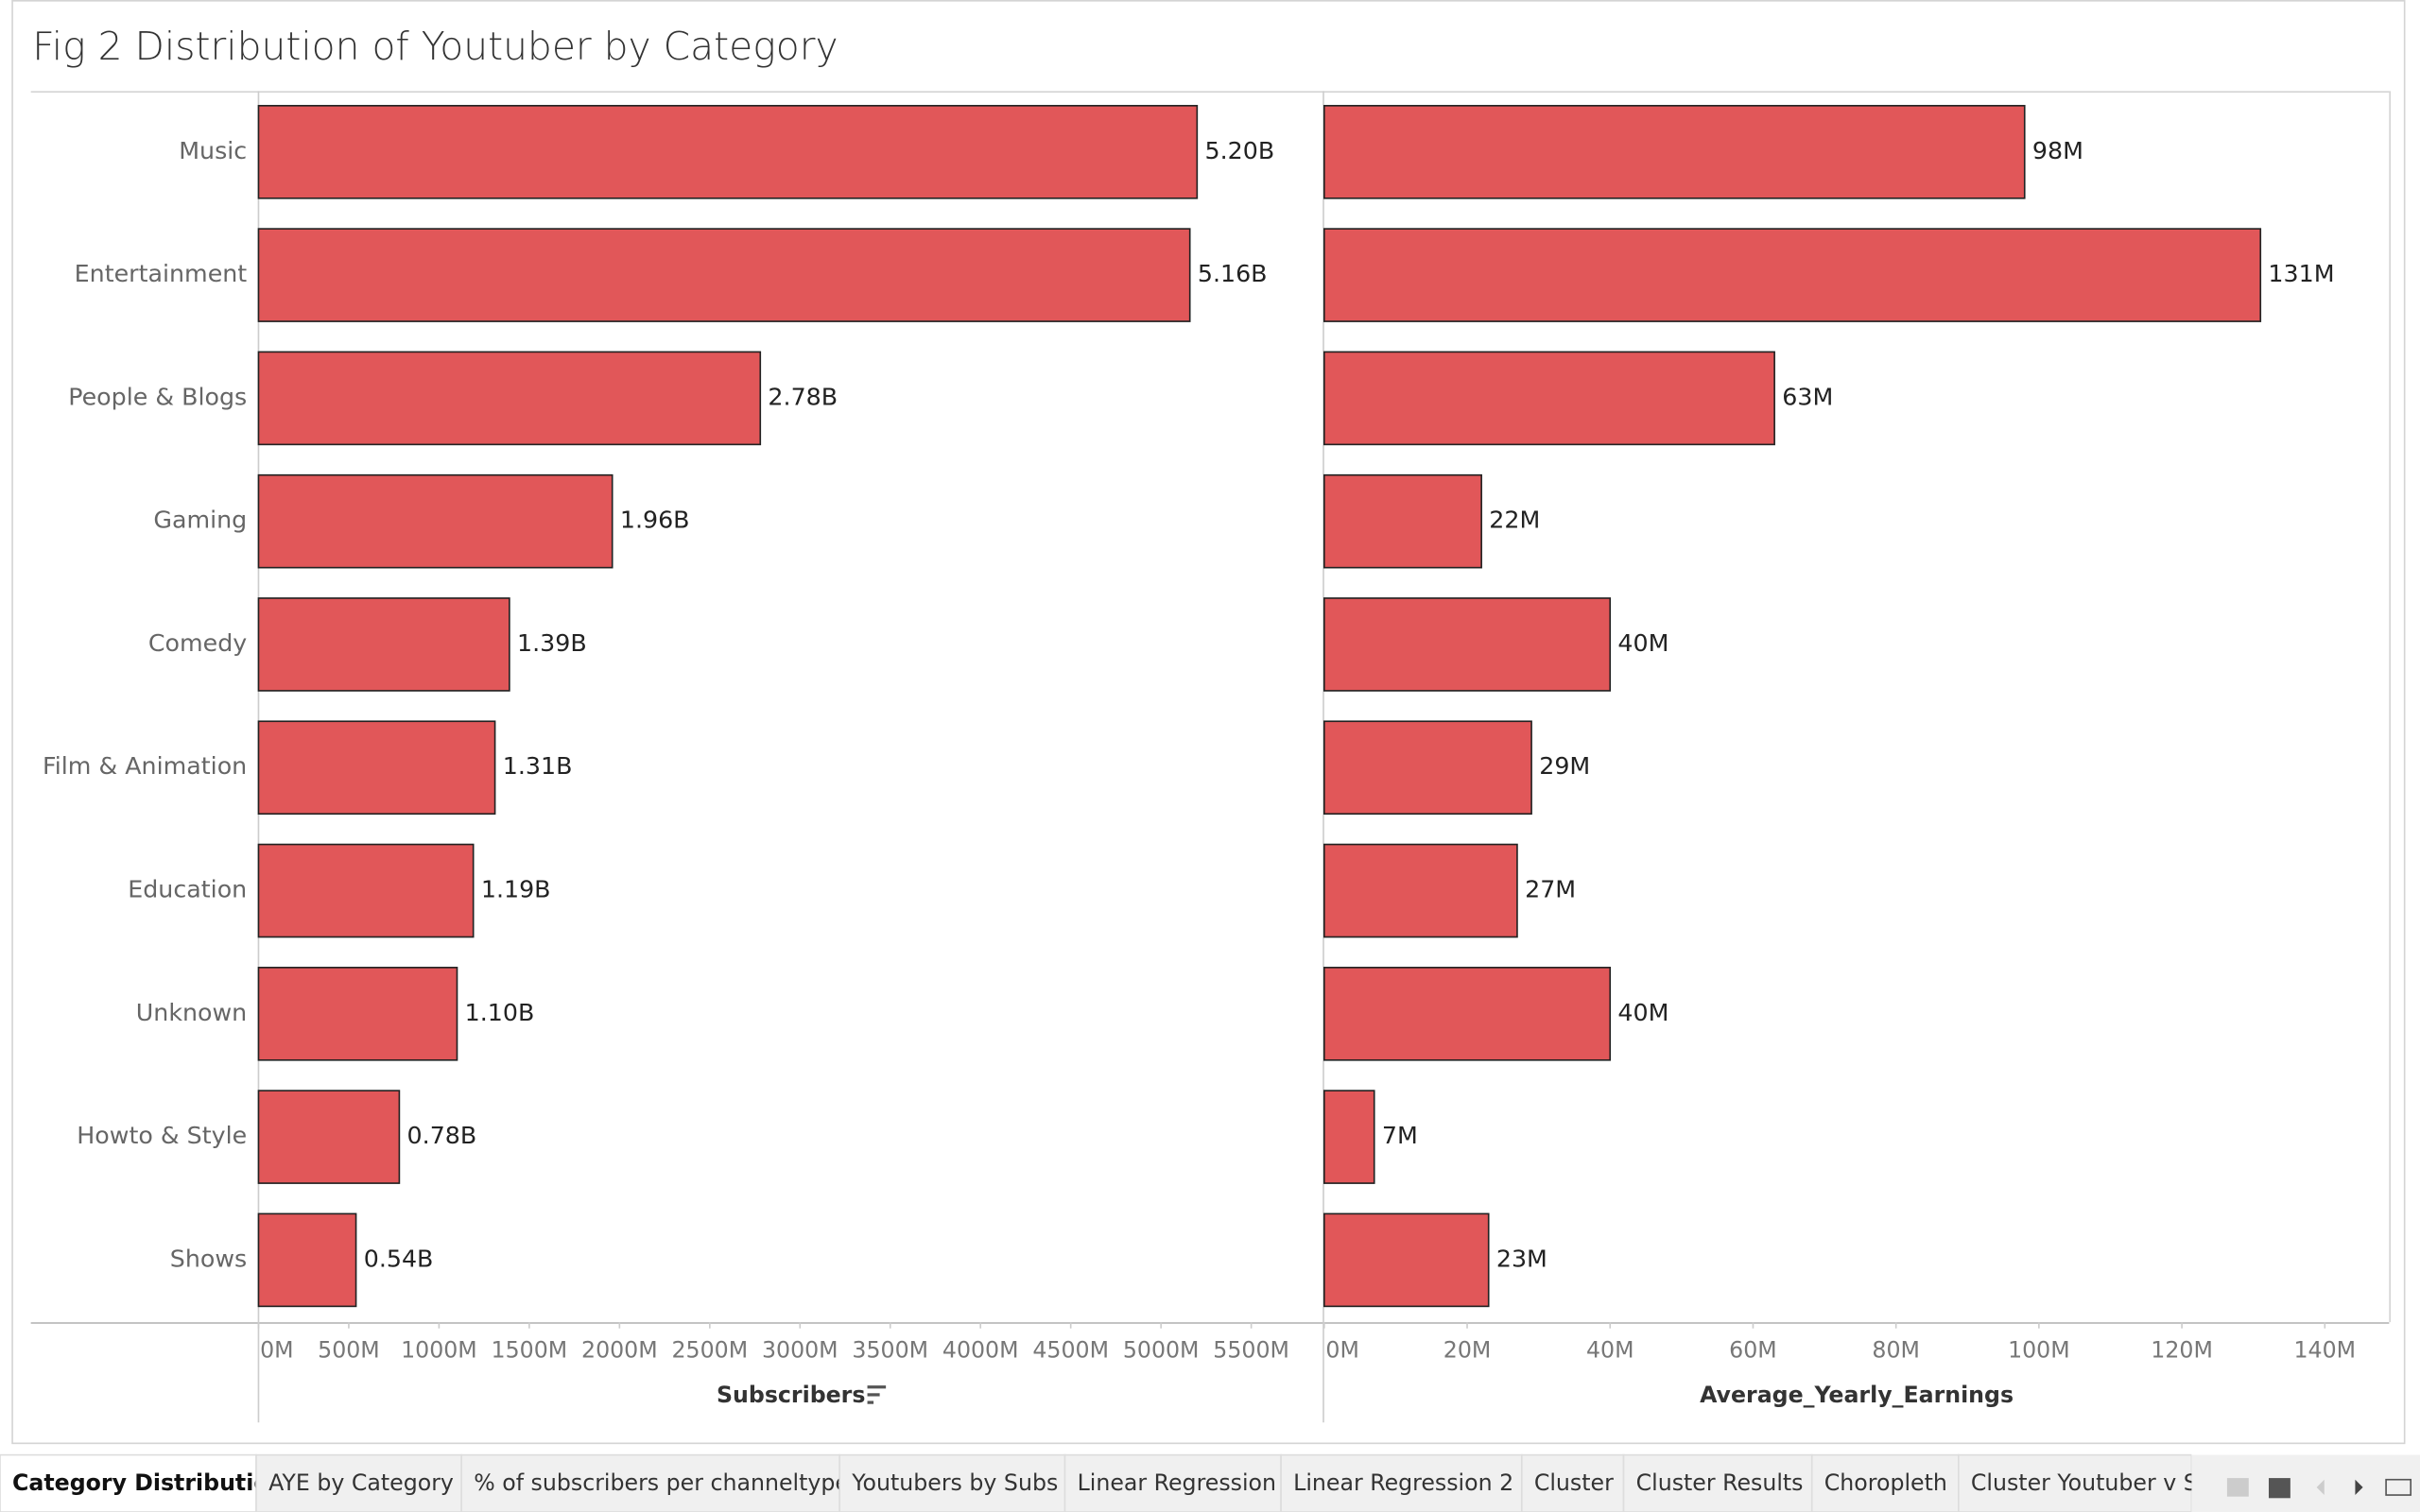  What do you see at coordinates (661, 1482) in the screenshot?
I see `tab-label: % of subscribers per channeltype` at bounding box center [661, 1482].